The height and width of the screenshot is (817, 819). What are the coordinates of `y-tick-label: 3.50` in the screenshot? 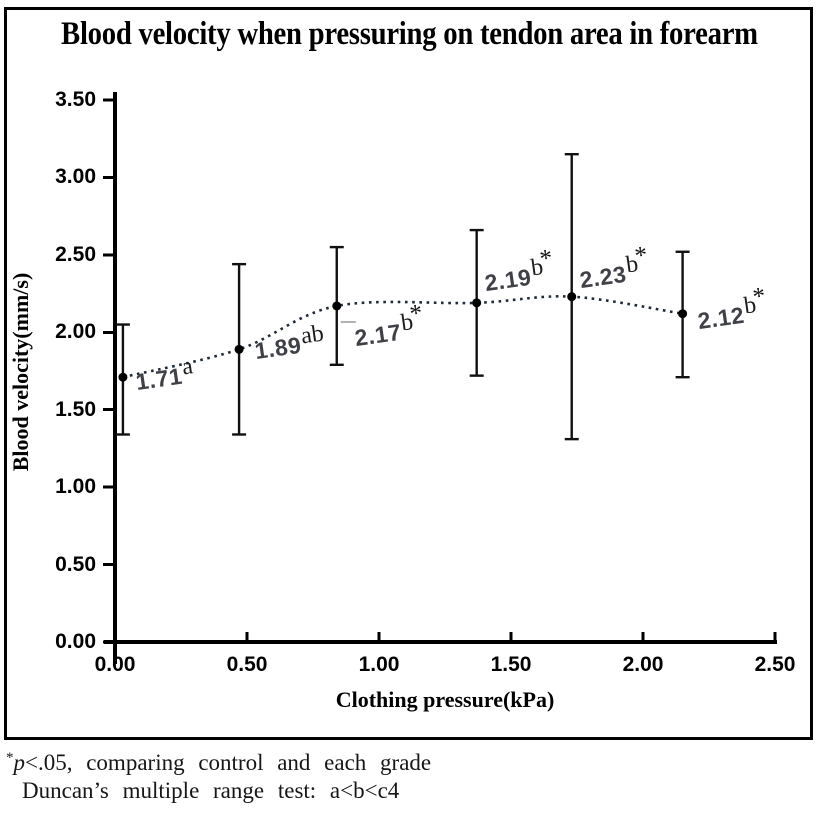 It's located at (75, 99).